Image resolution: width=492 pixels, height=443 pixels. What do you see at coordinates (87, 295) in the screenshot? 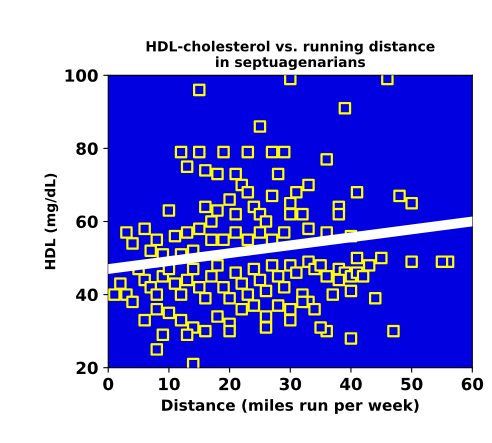
I see `y-tick-label: 40` at bounding box center [87, 295].